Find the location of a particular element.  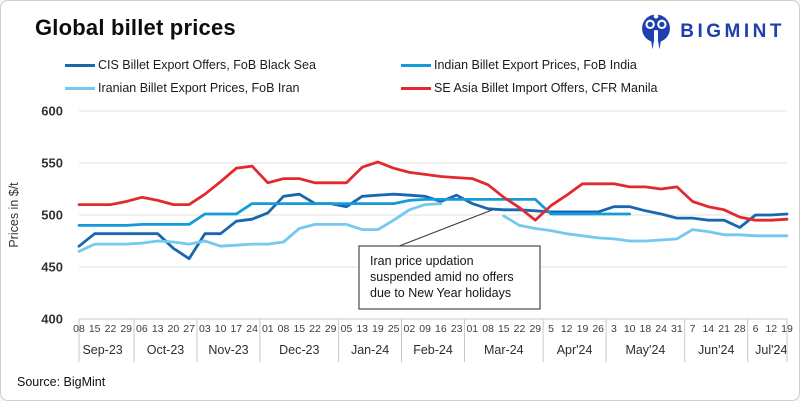

x-day-label: 09 is located at coordinates (425, 329).